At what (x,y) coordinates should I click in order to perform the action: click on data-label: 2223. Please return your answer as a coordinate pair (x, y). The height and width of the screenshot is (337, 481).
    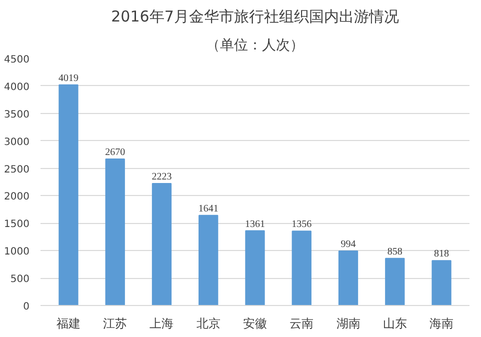
    Looking at the image, I should click on (162, 176).